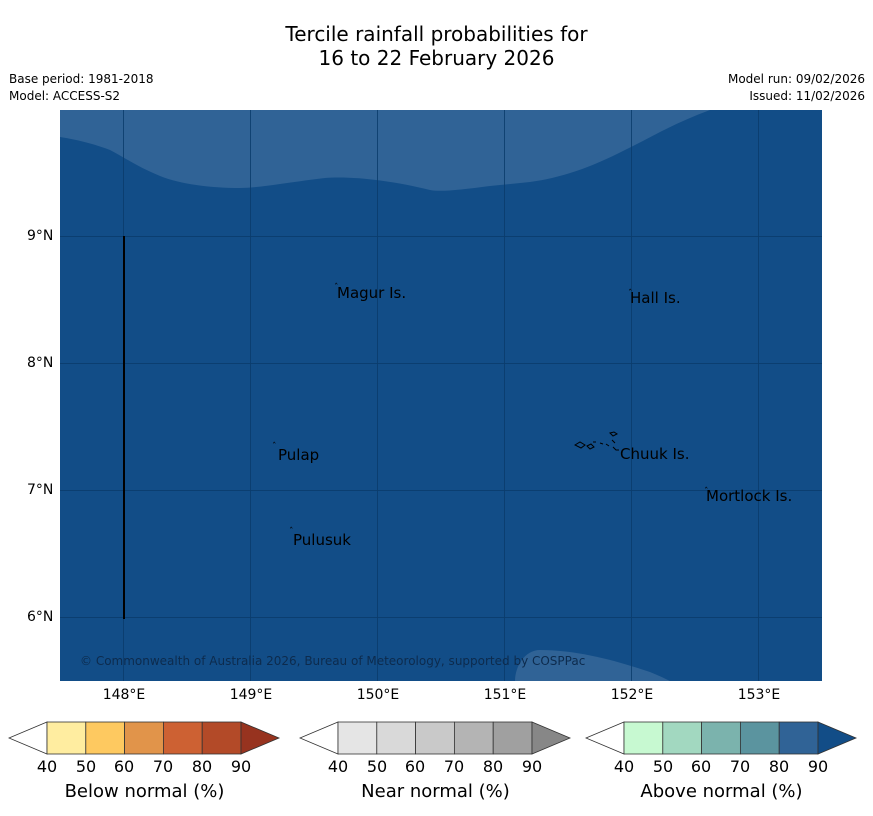  What do you see at coordinates (807, 96) in the screenshot?
I see `issued-date: Issued: 11/02/2026` at bounding box center [807, 96].